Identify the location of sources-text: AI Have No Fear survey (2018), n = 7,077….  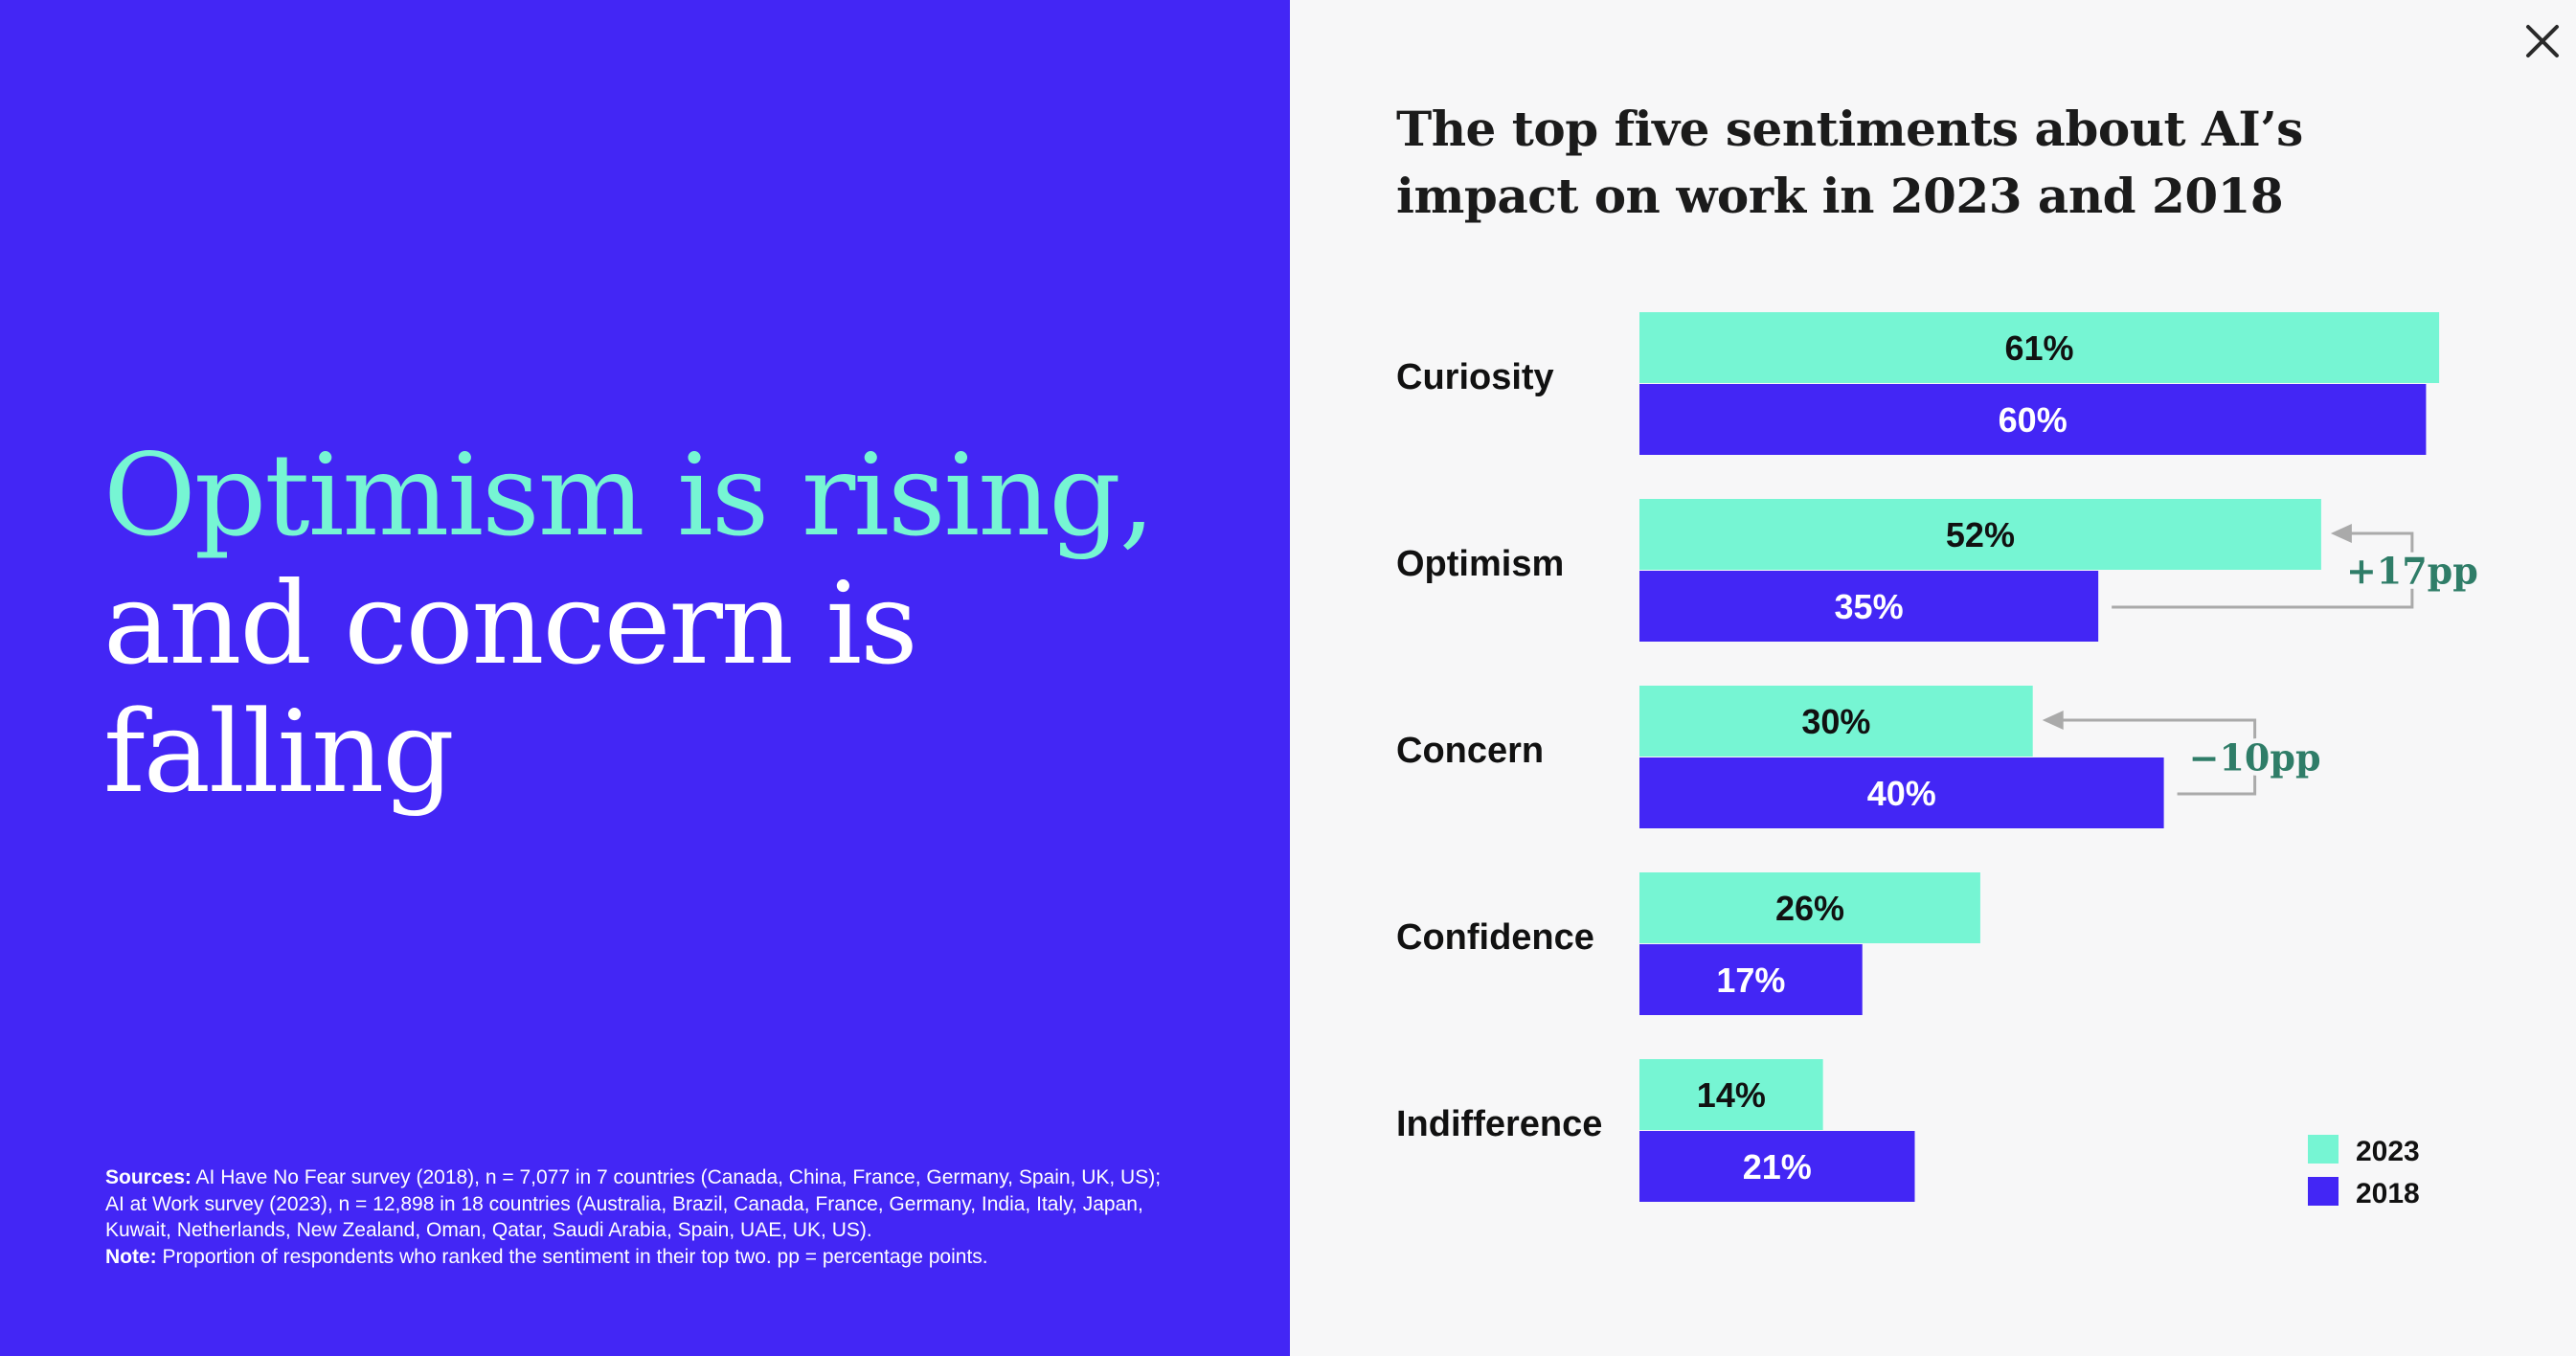
(633, 1204).